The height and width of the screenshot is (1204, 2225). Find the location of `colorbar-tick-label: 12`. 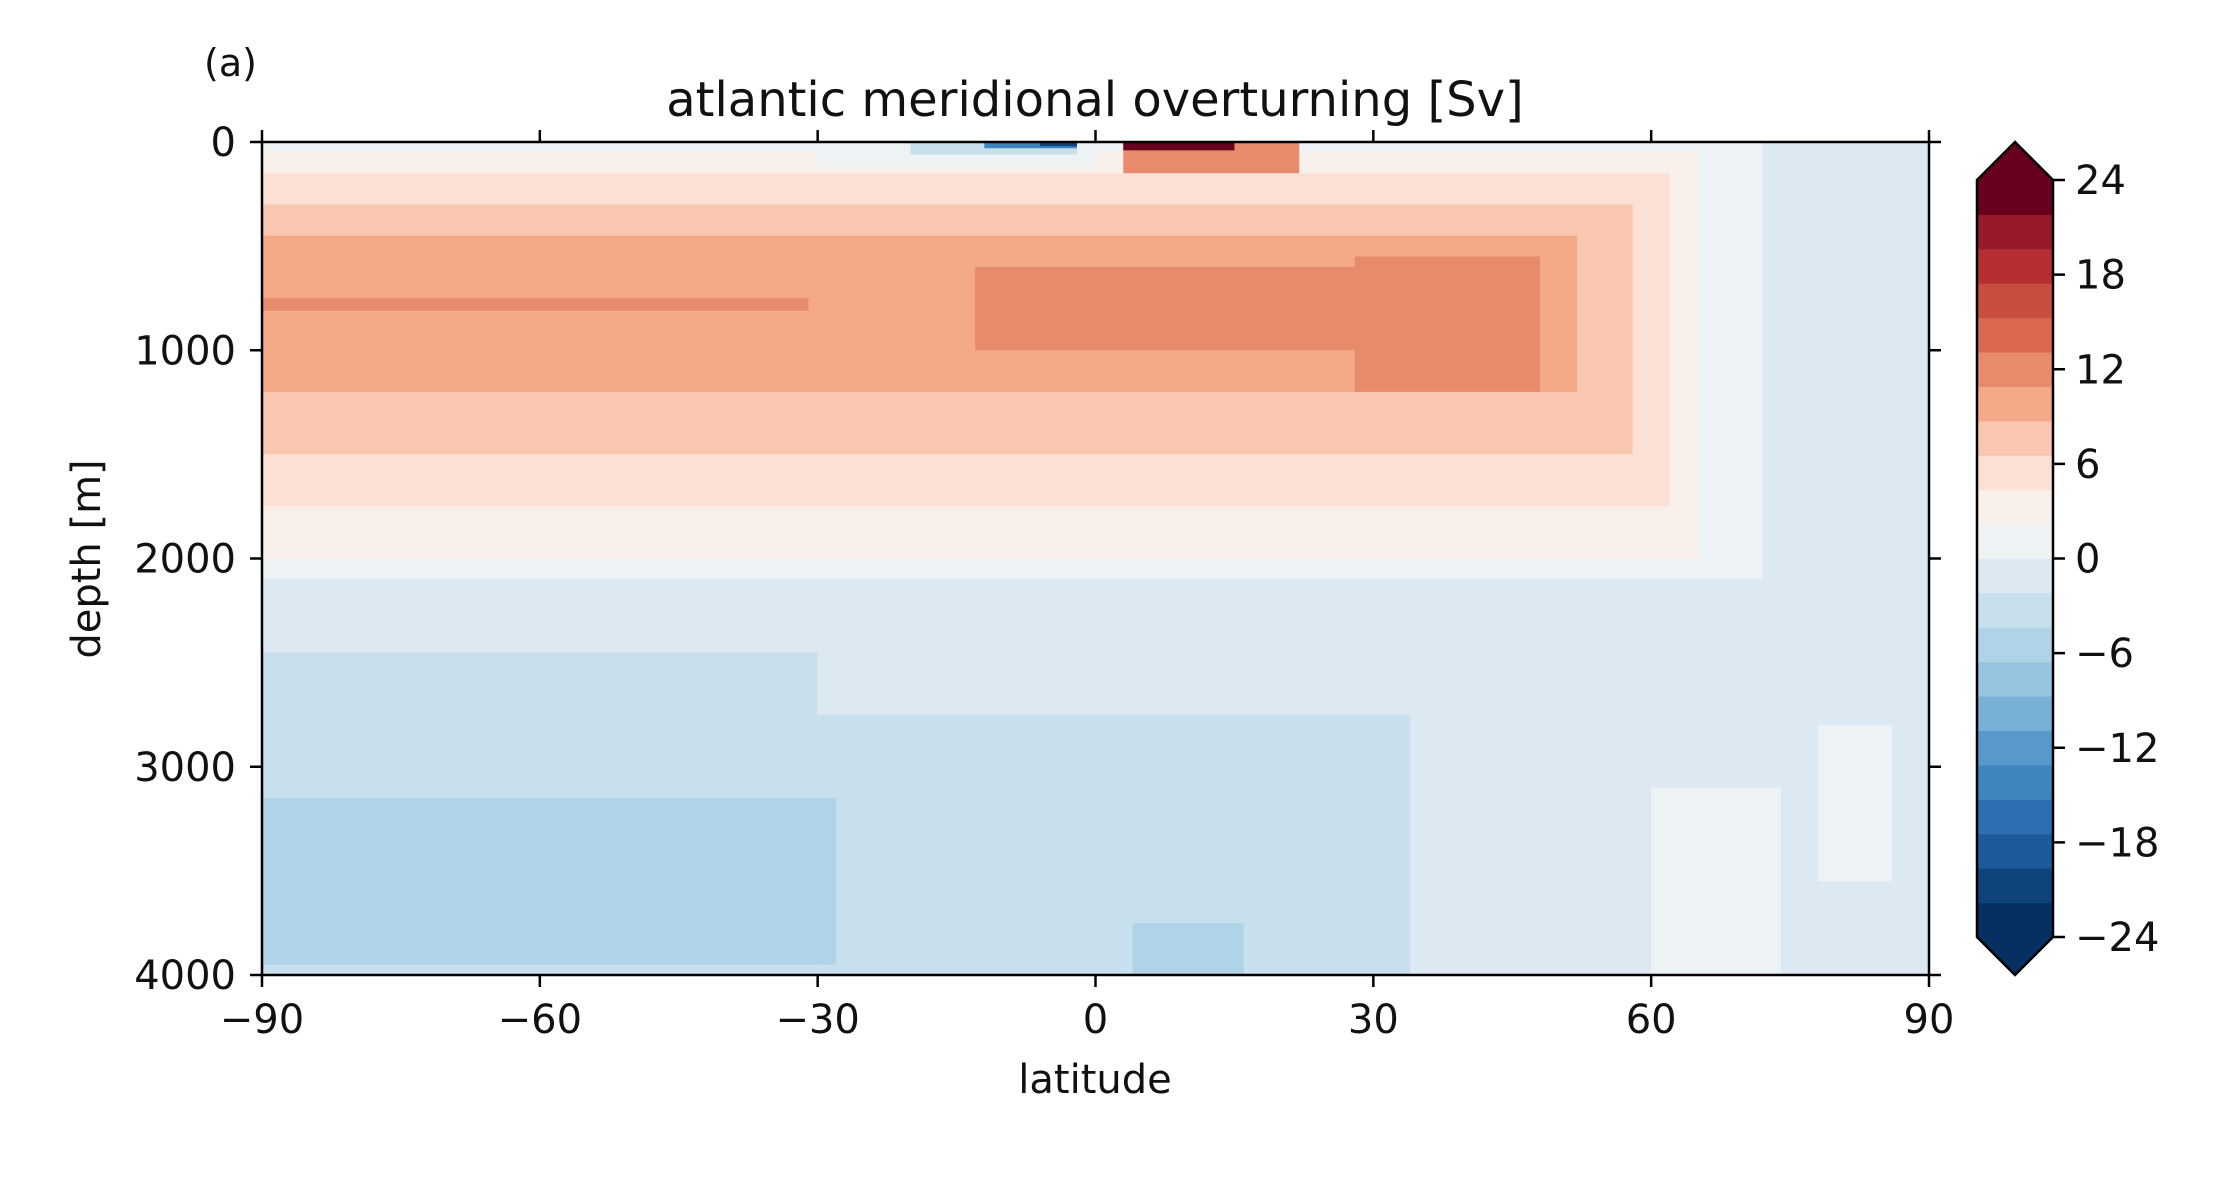

colorbar-tick-label: 12 is located at coordinates (2100, 370).